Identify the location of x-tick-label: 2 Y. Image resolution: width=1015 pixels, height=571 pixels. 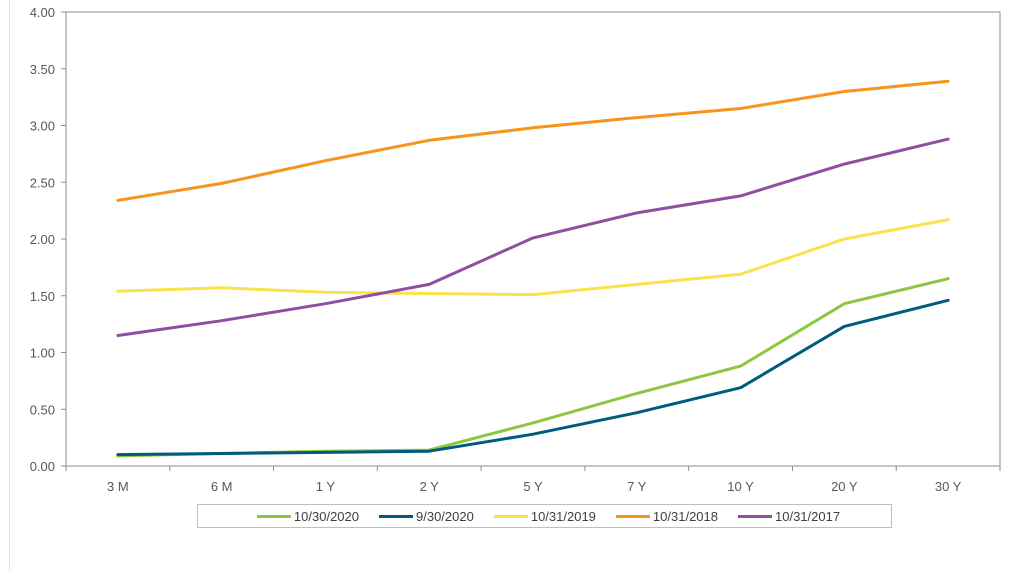
(430, 486).